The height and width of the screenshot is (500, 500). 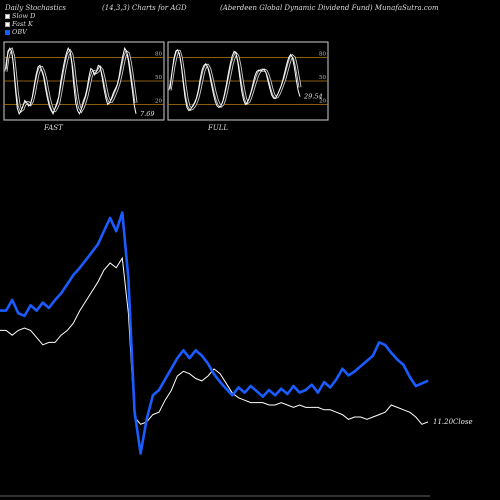 I want to click on chart-heading: Daily Stochastics, so click(x=36, y=8).